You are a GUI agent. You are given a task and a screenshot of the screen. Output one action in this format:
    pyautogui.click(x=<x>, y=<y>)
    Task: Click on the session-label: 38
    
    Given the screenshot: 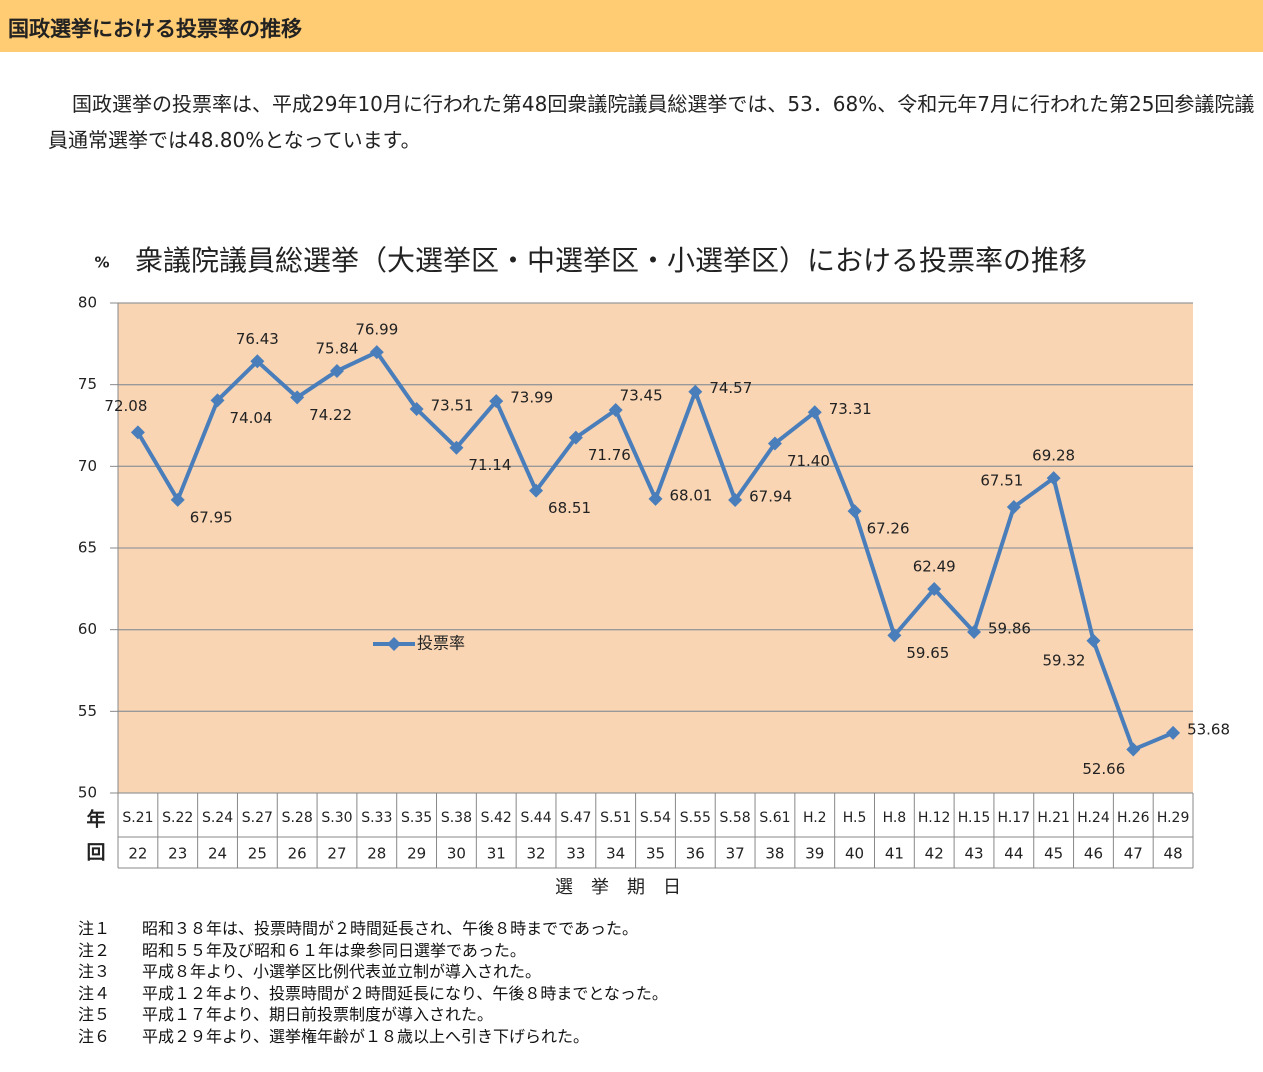 What is the action you would take?
    pyautogui.click(x=774, y=854)
    